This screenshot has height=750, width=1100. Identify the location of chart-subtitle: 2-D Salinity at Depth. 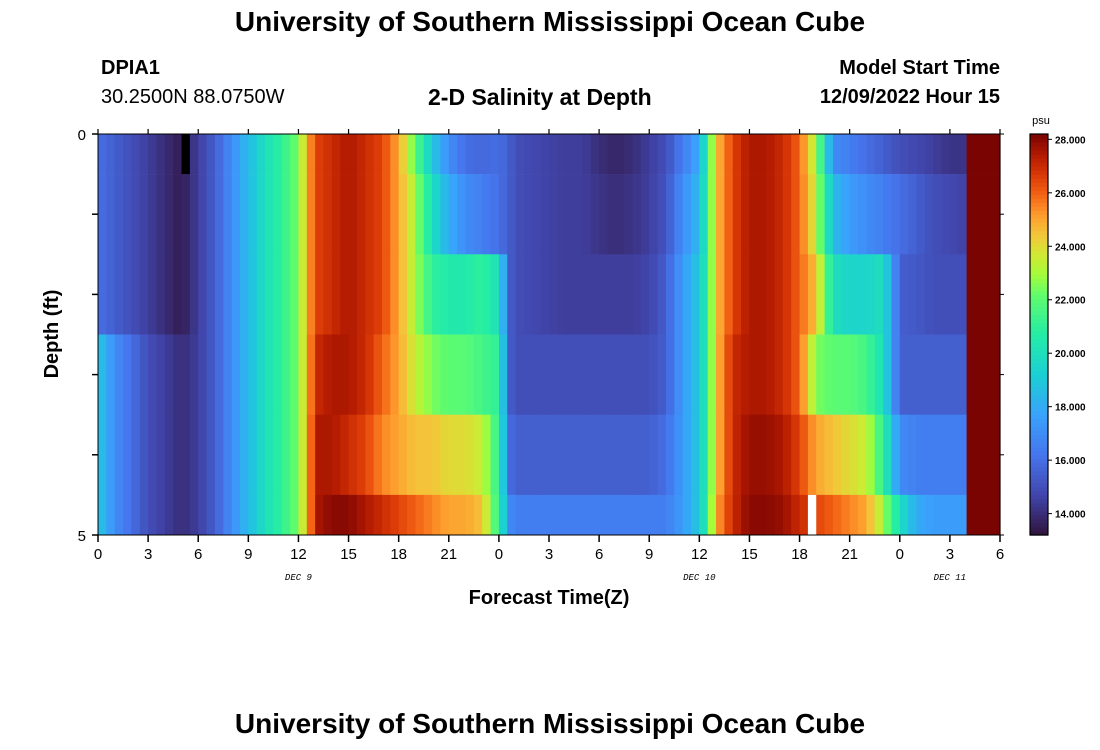
(540, 97).